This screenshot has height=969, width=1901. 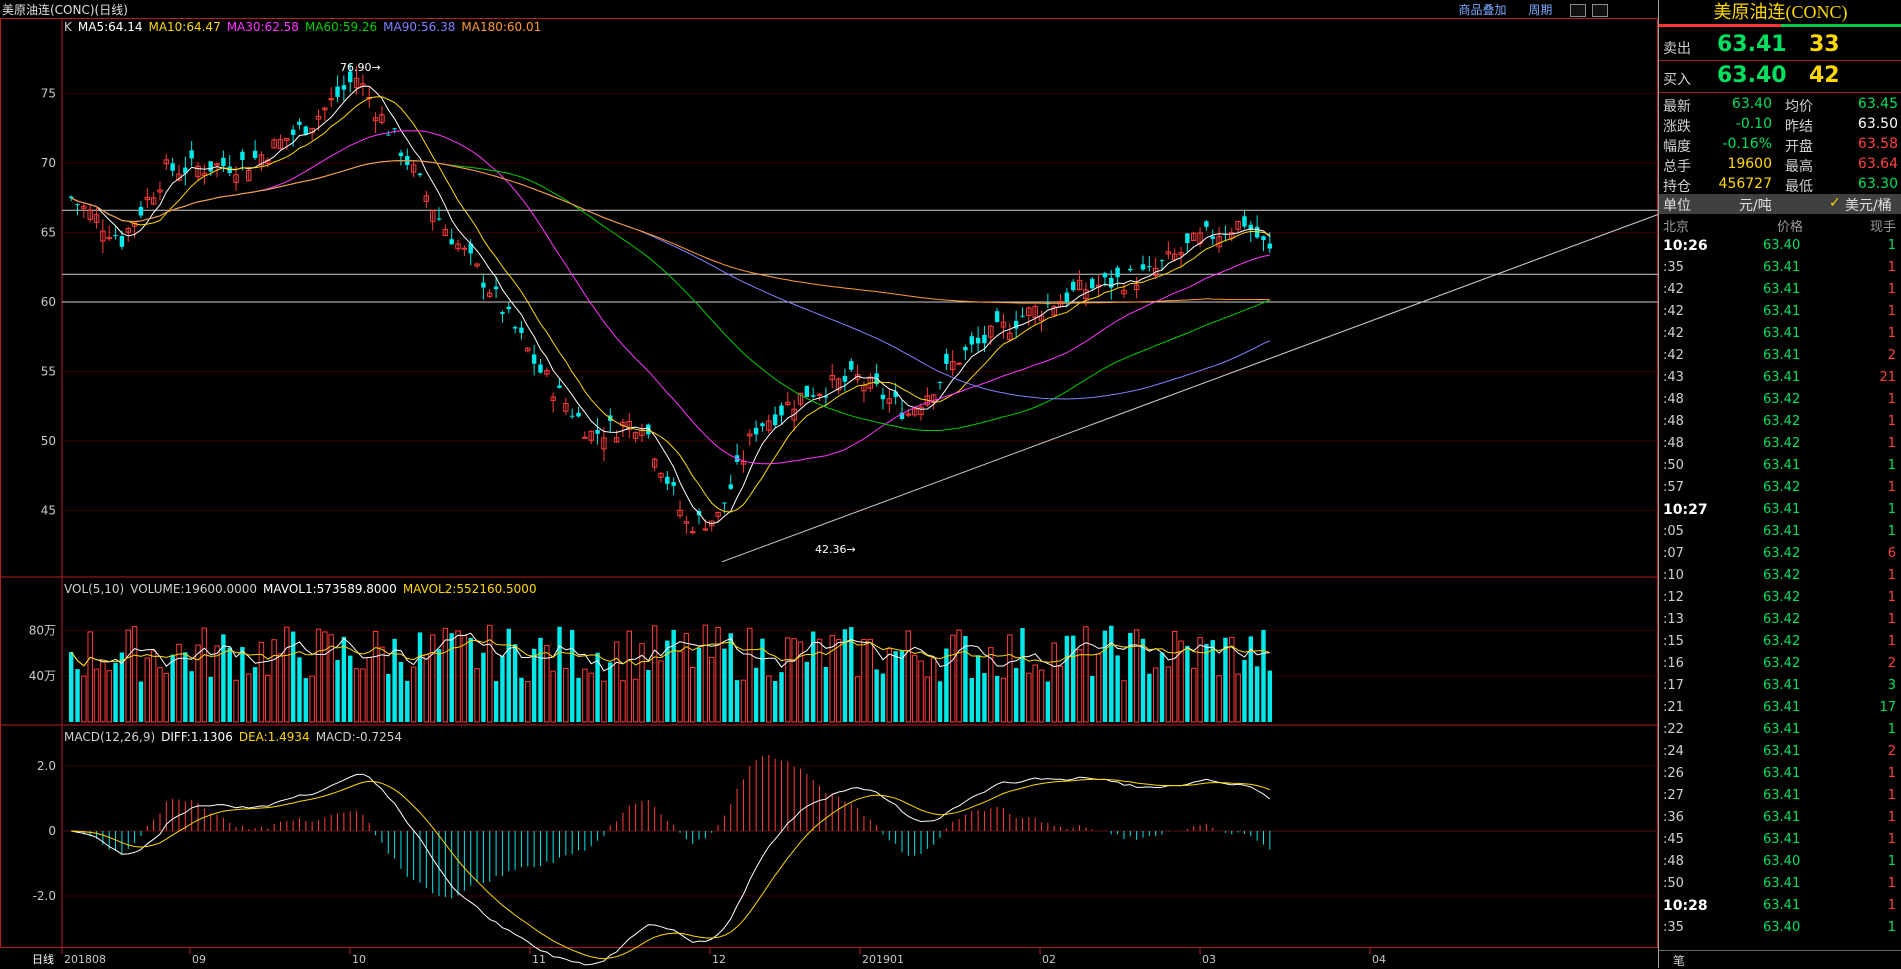 I want to click on tick-volume: 21, so click(x=1887, y=377).